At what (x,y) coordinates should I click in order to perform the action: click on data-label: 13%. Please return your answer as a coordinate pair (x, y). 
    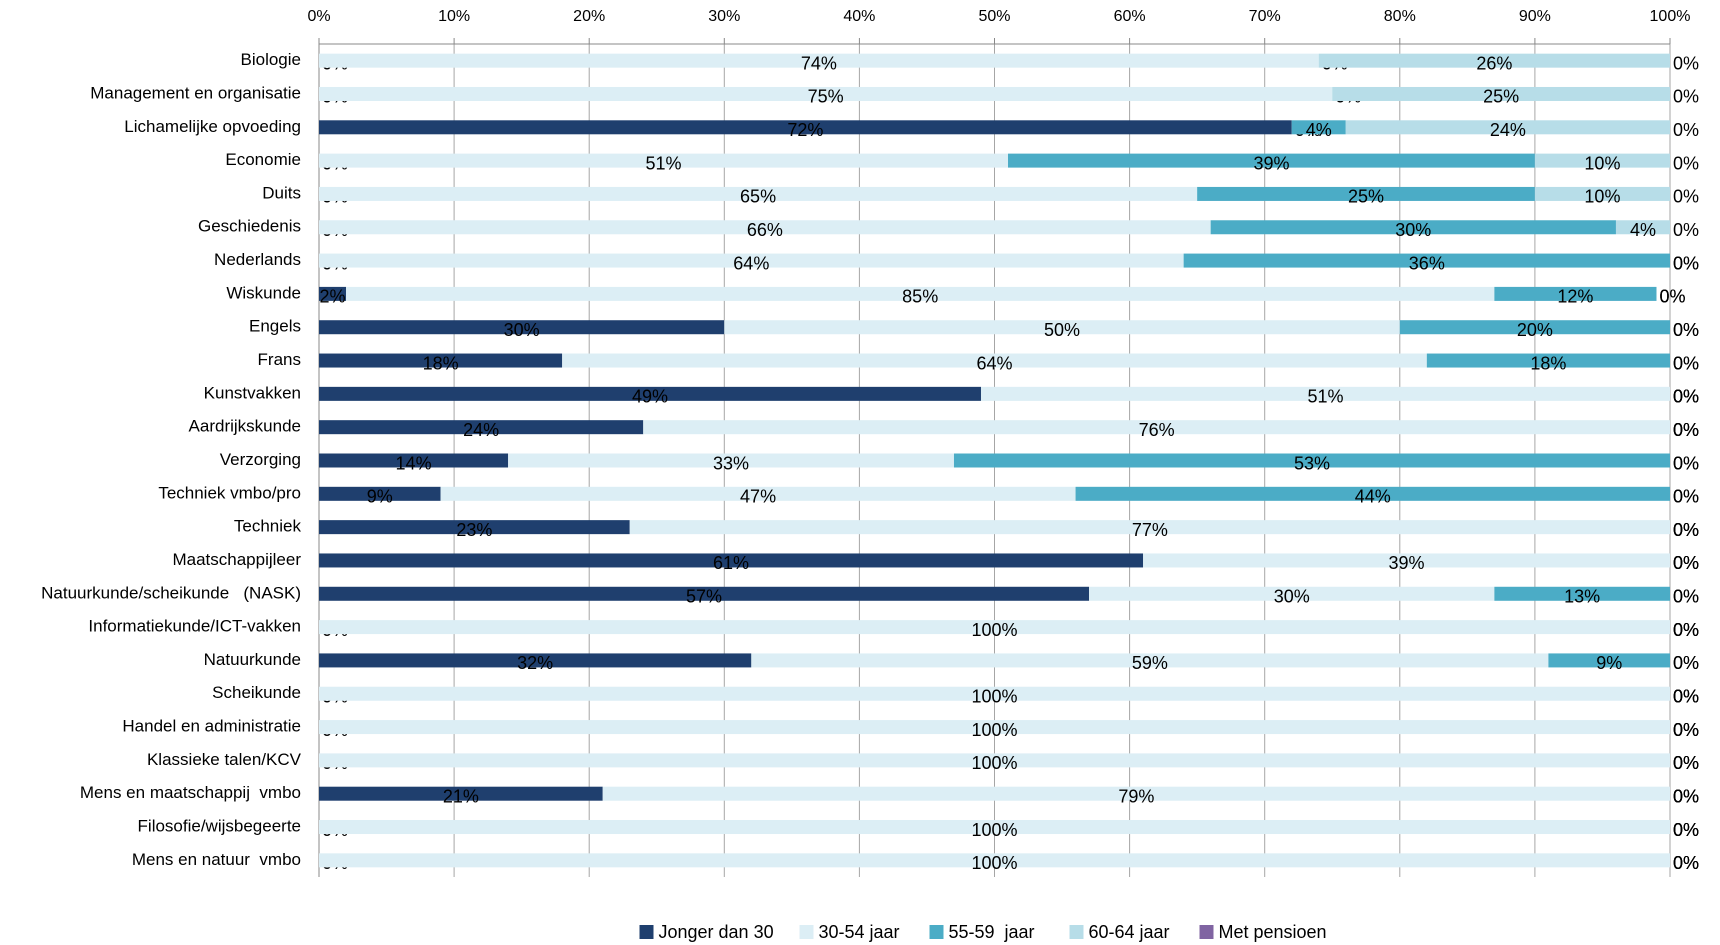
    Looking at the image, I should click on (1582, 597).